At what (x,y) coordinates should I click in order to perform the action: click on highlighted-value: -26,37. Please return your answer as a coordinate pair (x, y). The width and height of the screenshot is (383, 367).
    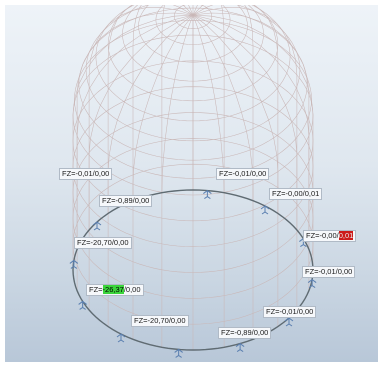
    Looking at the image, I should click on (113, 289).